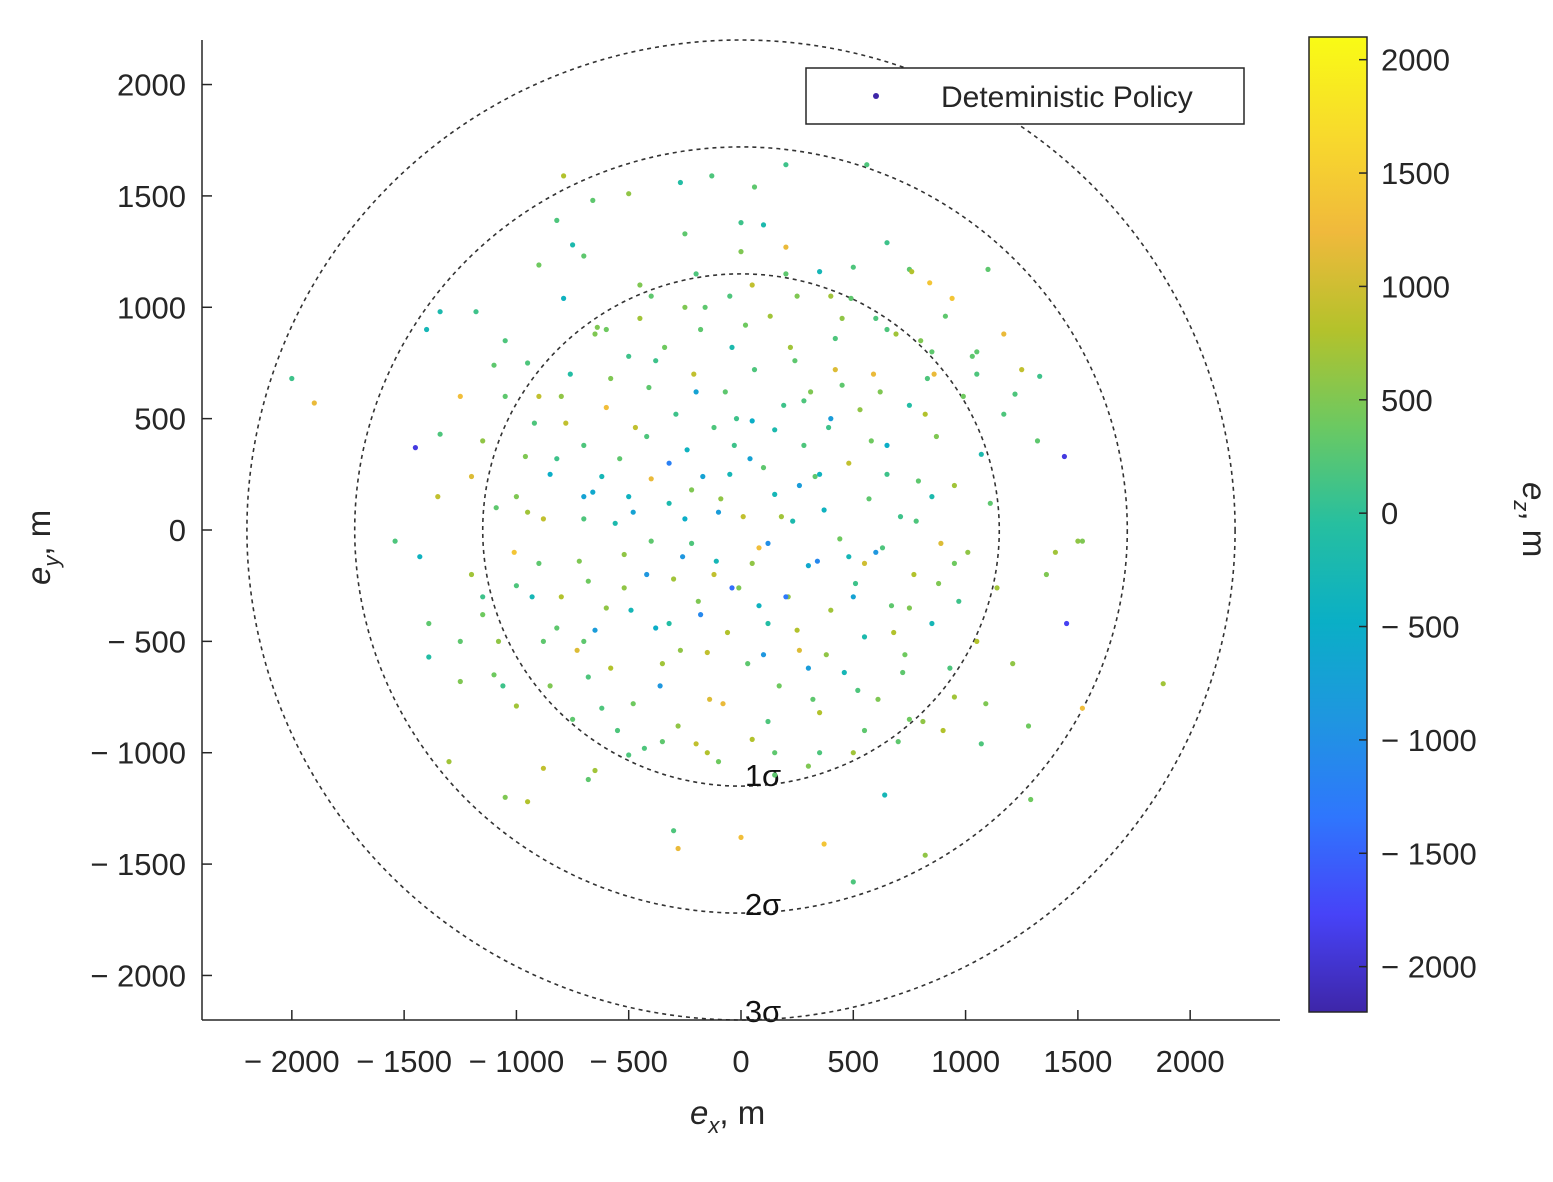  What do you see at coordinates (177, 530) in the screenshot?
I see `y-tick-label: 0` at bounding box center [177, 530].